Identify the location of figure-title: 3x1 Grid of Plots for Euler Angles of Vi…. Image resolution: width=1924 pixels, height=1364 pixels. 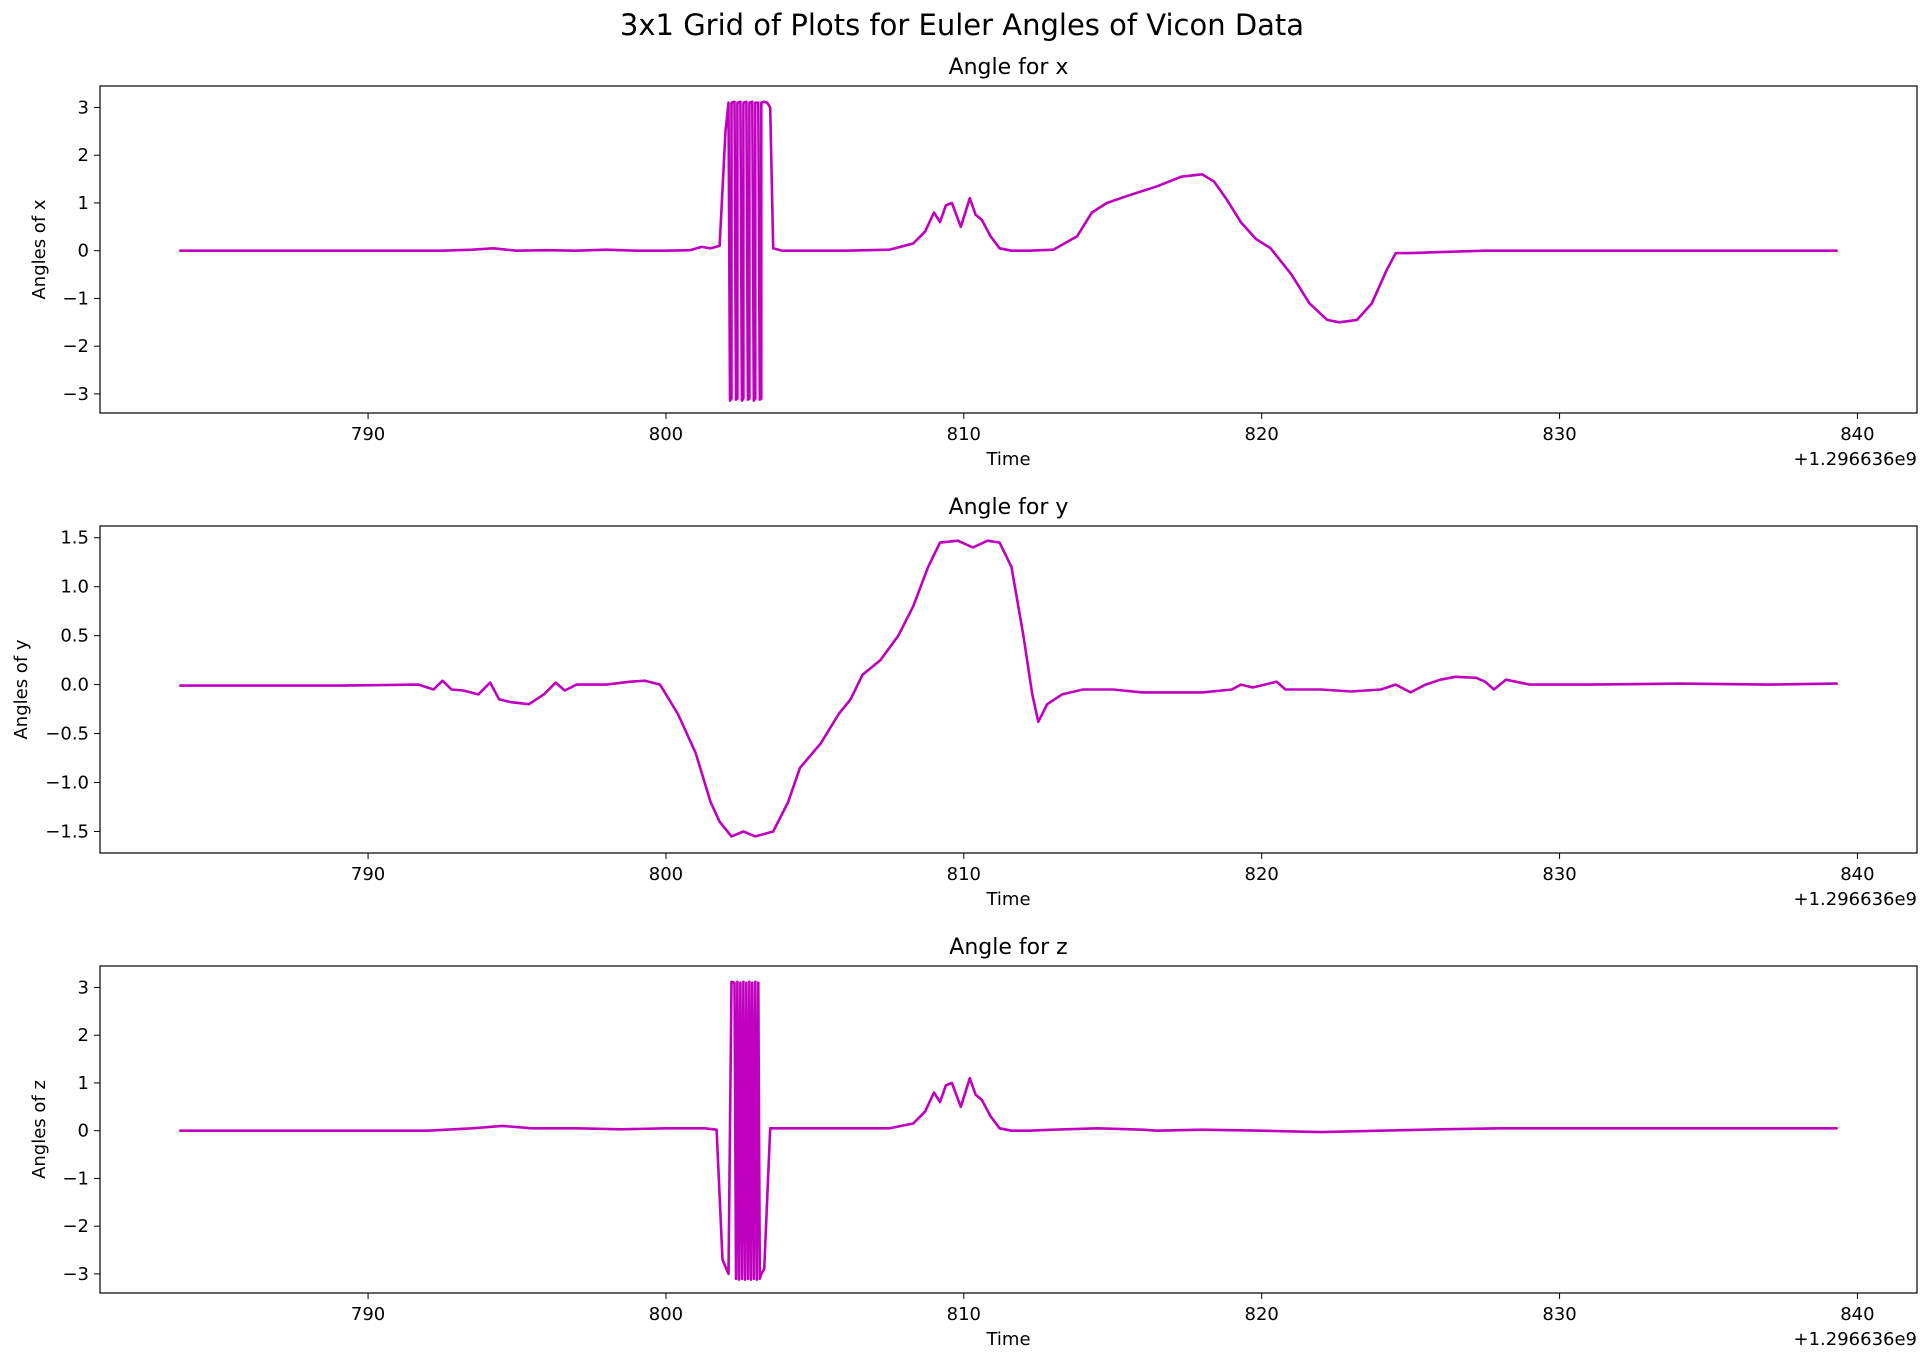
(962, 25).